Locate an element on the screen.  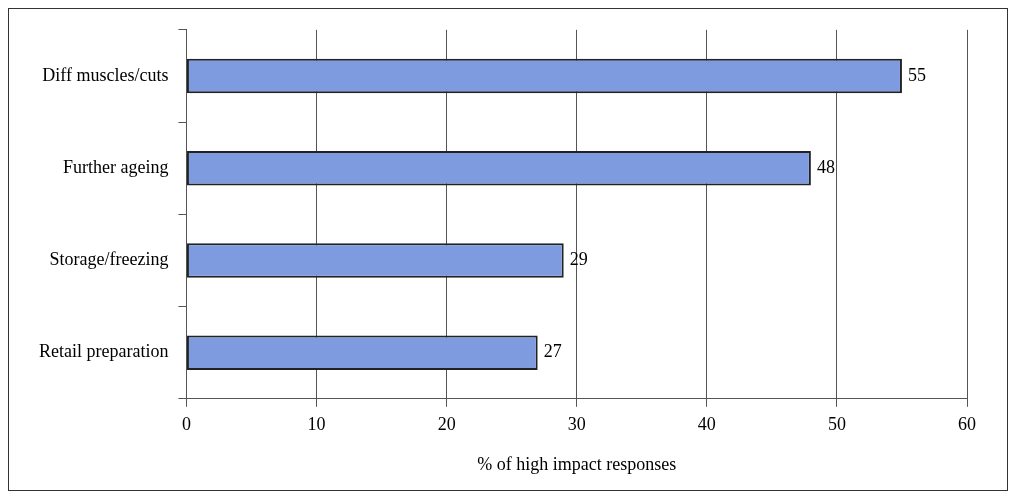
x-tick-label: 10 is located at coordinates (316, 424).